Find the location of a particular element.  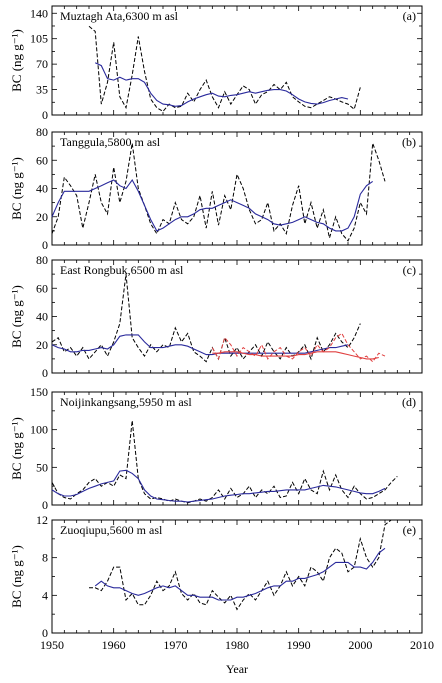

x-tick-label: 1970 is located at coordinates (175, 645).